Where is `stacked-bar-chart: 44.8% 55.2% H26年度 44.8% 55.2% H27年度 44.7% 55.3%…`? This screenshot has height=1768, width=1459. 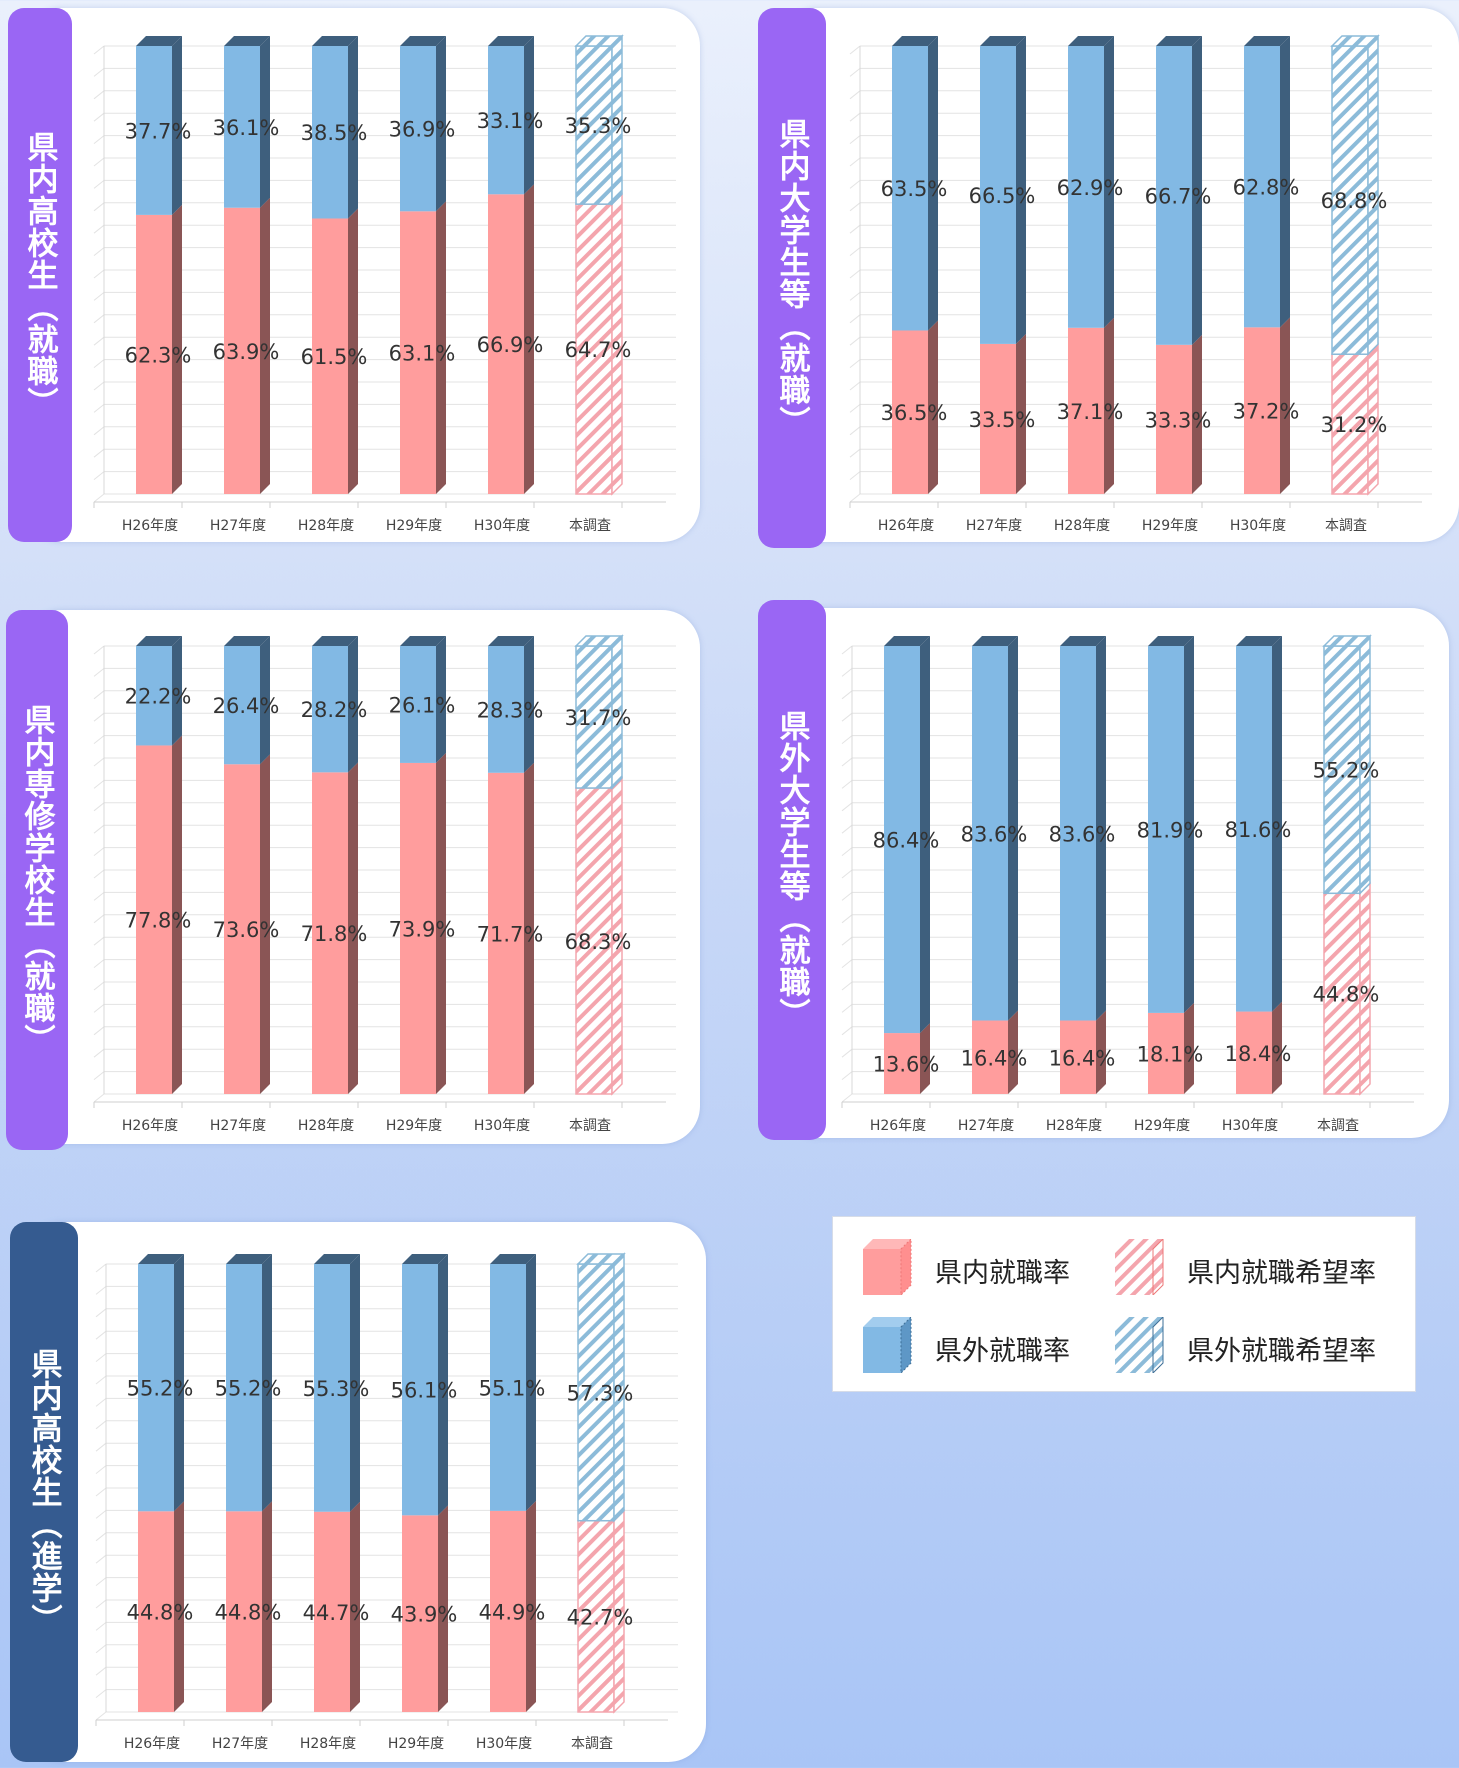
stacked-bar-chart: 44.8% 55.2% H26年度 44.8% 55.2% H27年度 44.7% 55.3%… is located at coordinates (386, 1502).